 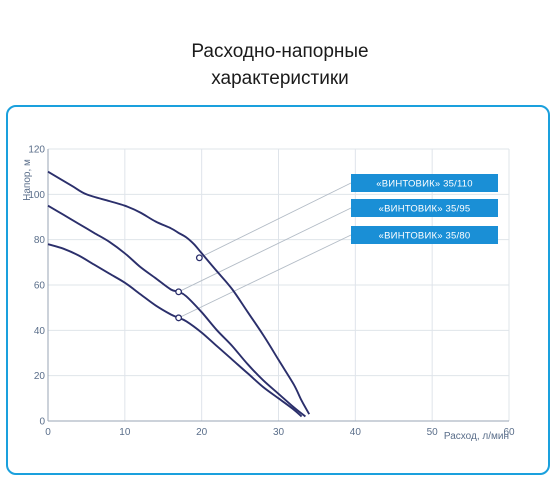 I want to click on y-tick-label: 40, so click(x=40, y=331).